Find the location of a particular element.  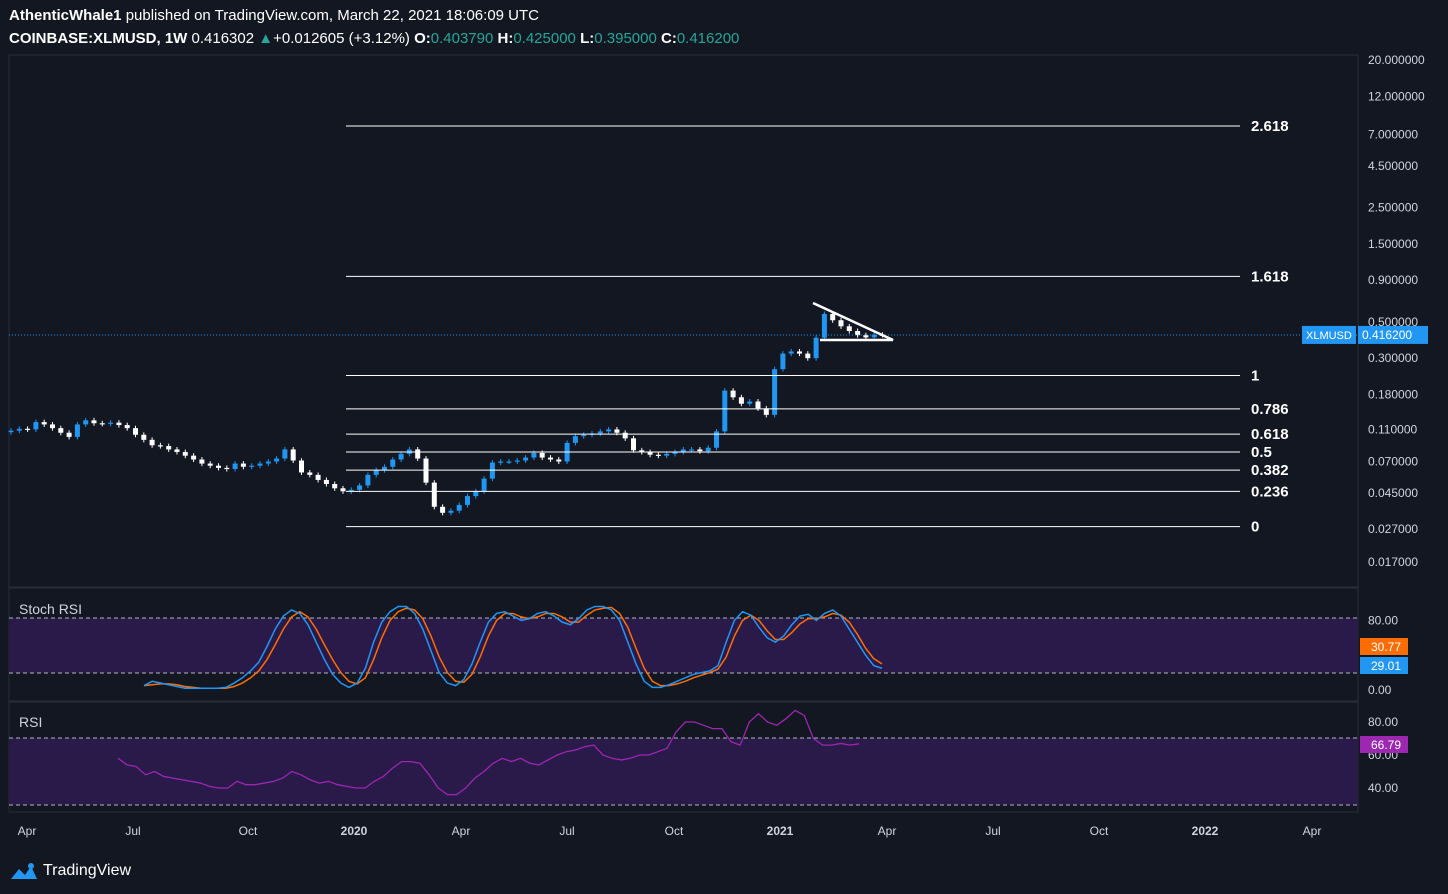

fib-level-label: 1.618 is located at coordinates (1270, 276).